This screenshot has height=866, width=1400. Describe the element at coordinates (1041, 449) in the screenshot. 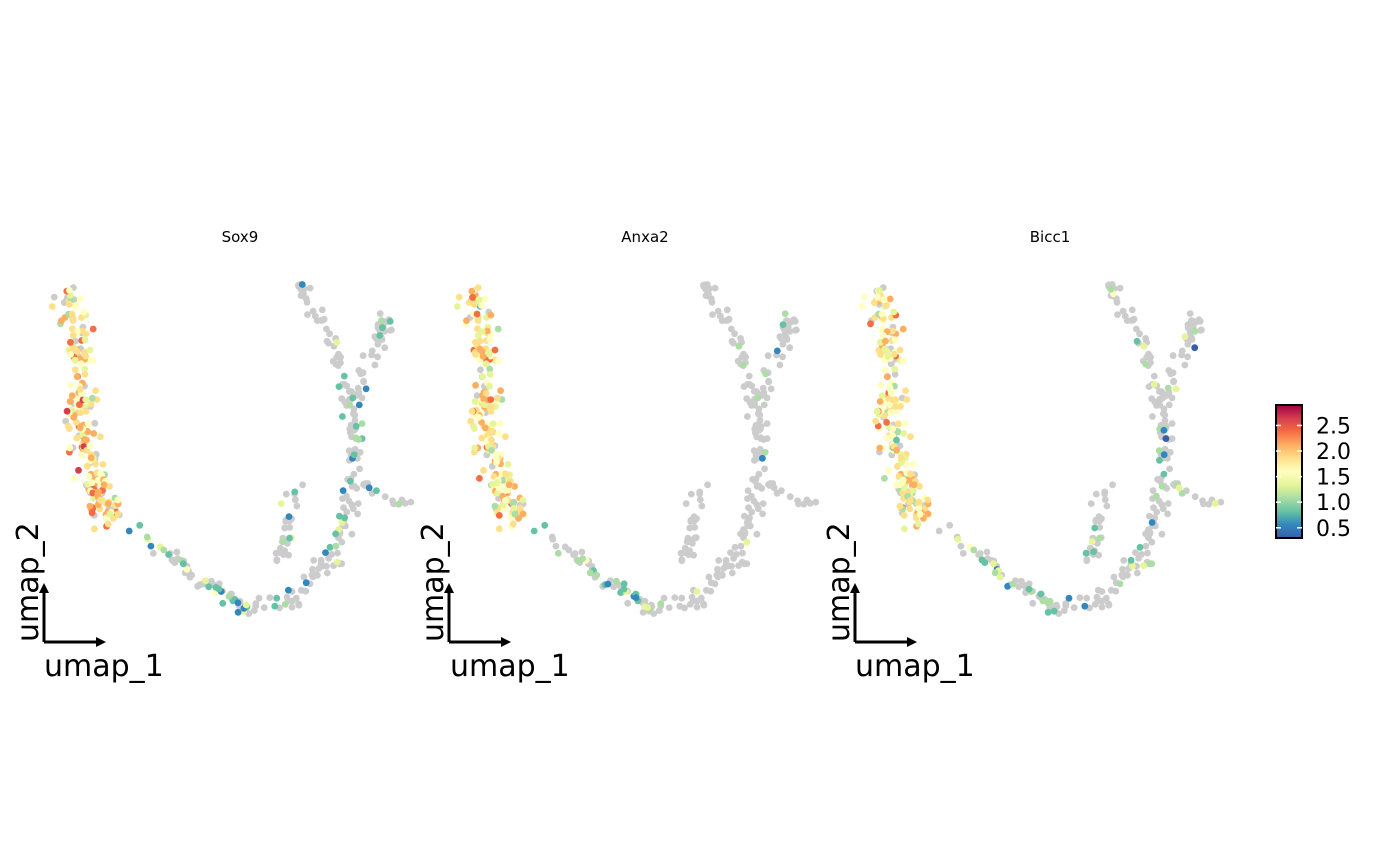

I see `scatter-points` at that location.